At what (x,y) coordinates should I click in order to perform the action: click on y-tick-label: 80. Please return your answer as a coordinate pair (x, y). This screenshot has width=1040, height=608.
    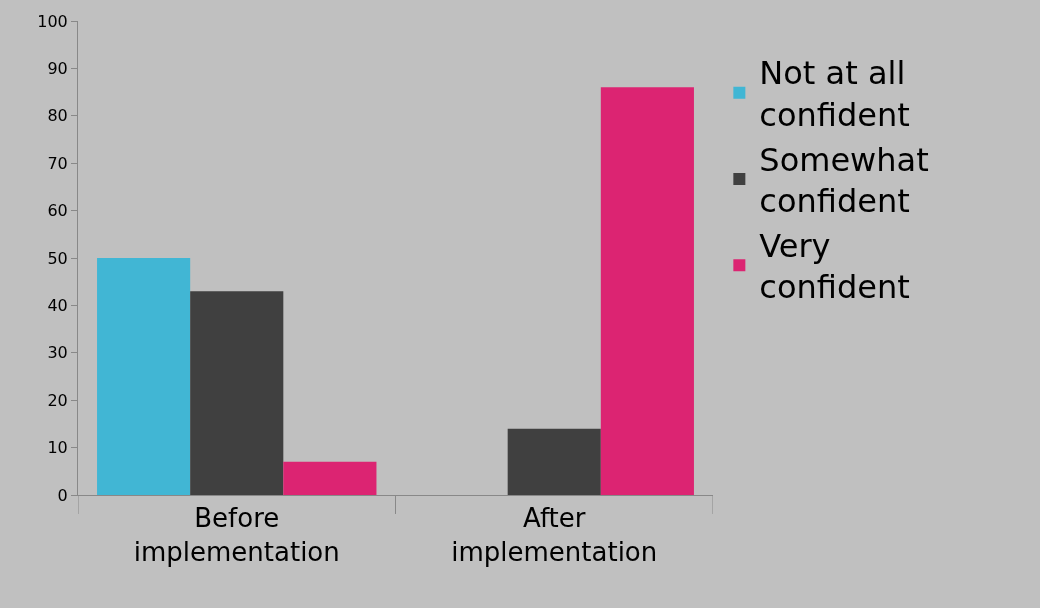
    Looking at the image, I should click on (57, 116).